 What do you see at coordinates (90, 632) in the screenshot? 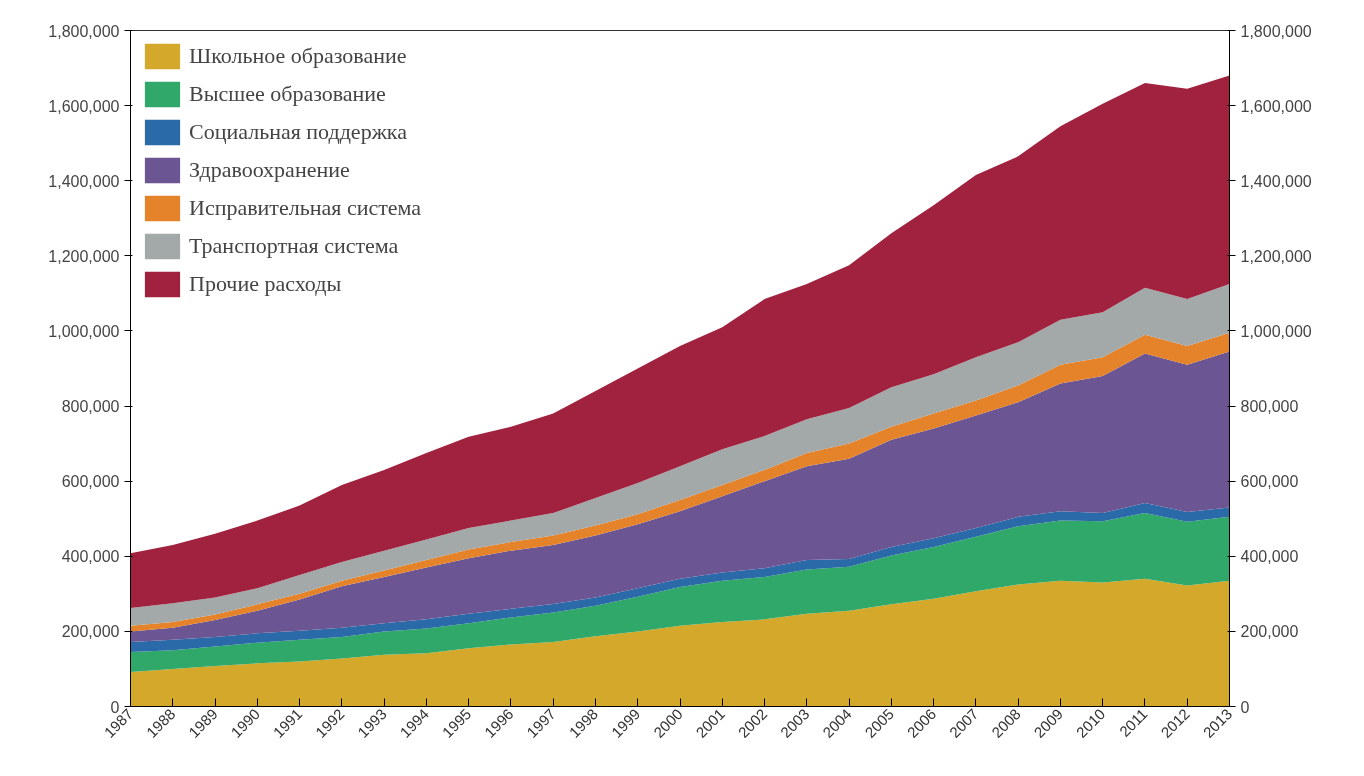
I see `y-tick-label: 200,000` at bounding box center [90, 632].